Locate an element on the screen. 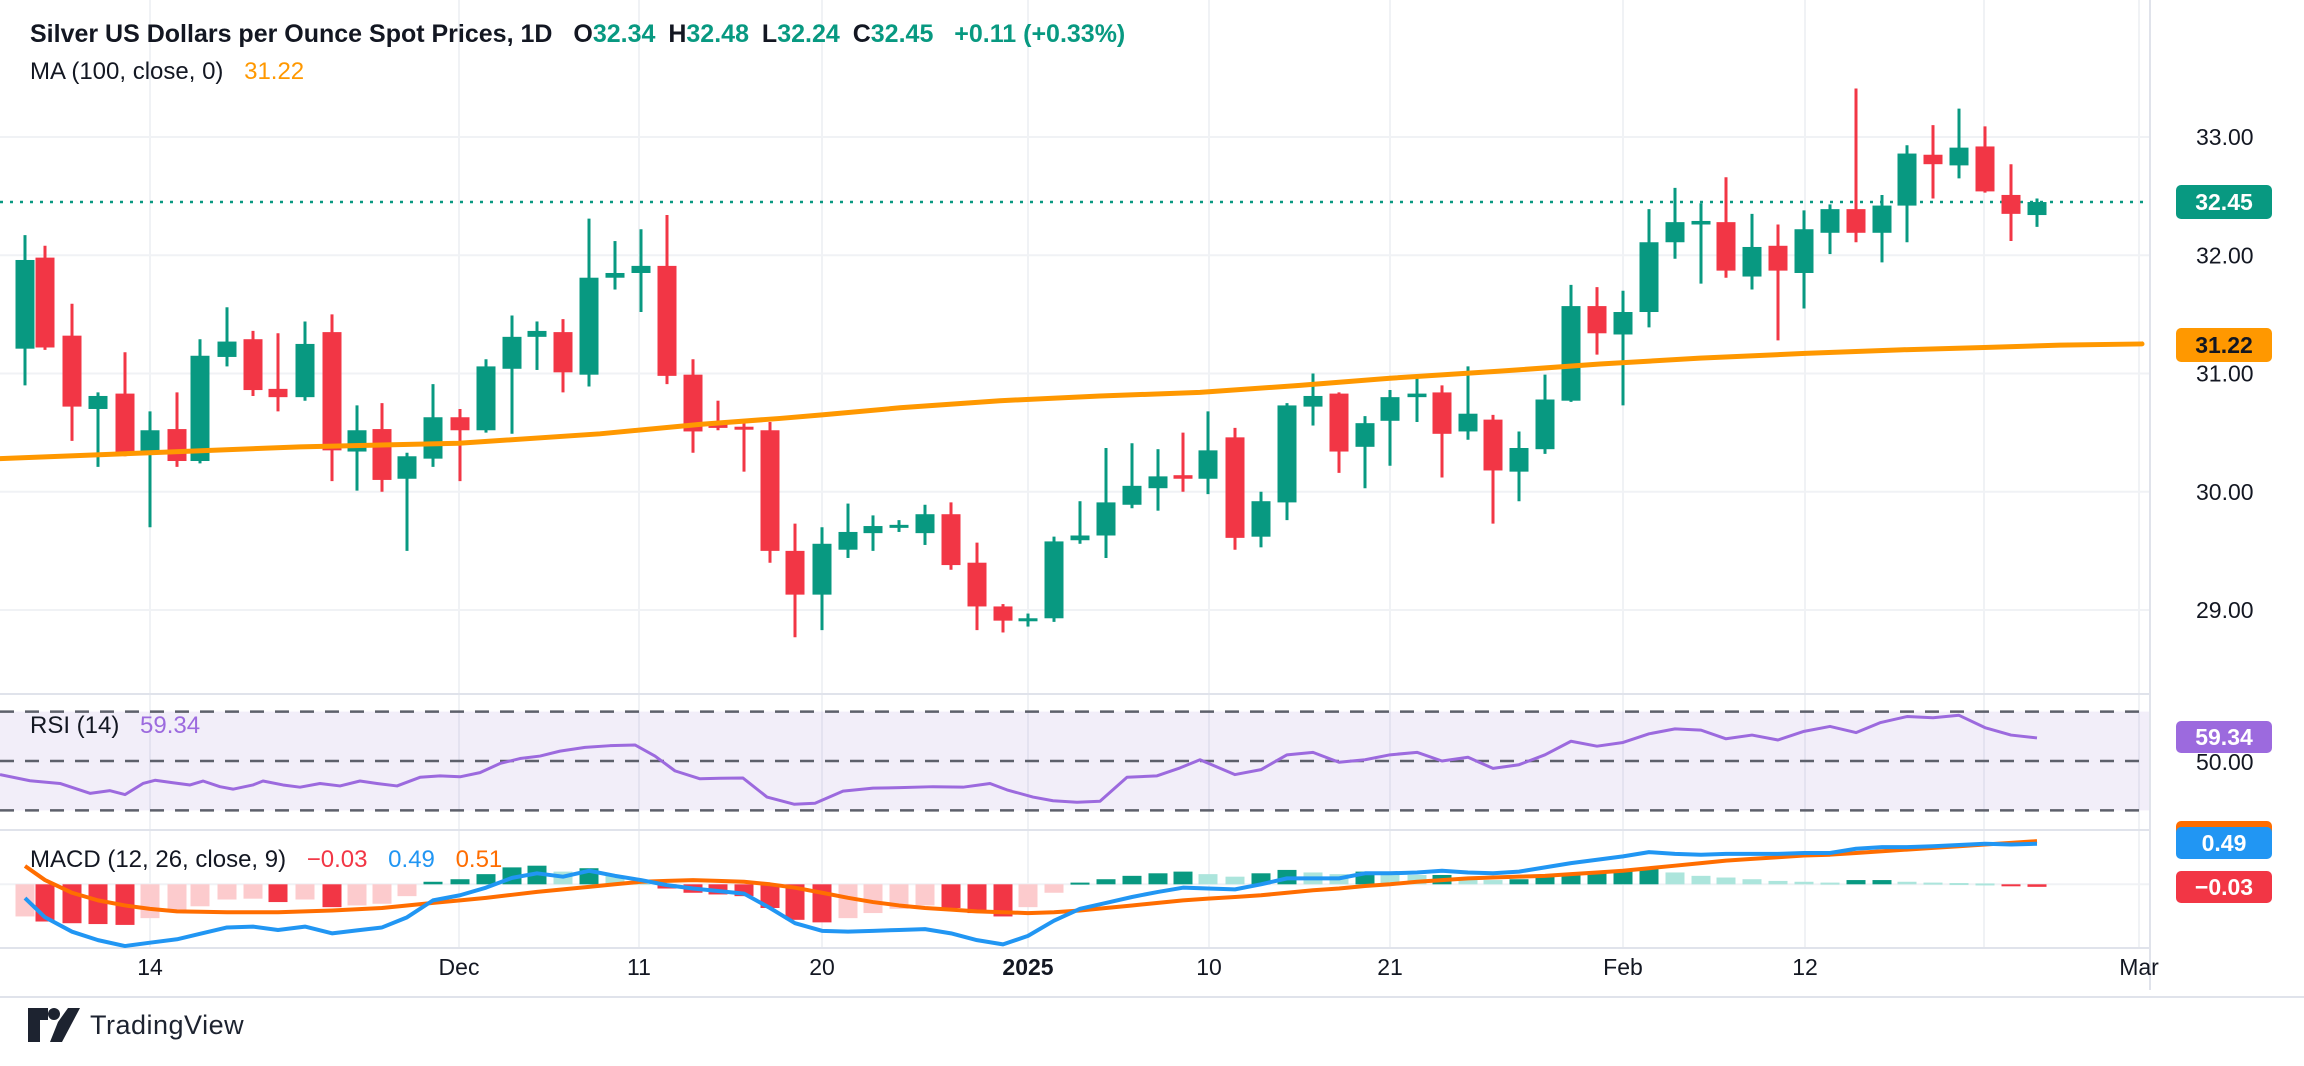 Image resolution: width=2304 pixels, height=1066 pixels. tradingview-logo-icon is located at coordinates (54, 1025).